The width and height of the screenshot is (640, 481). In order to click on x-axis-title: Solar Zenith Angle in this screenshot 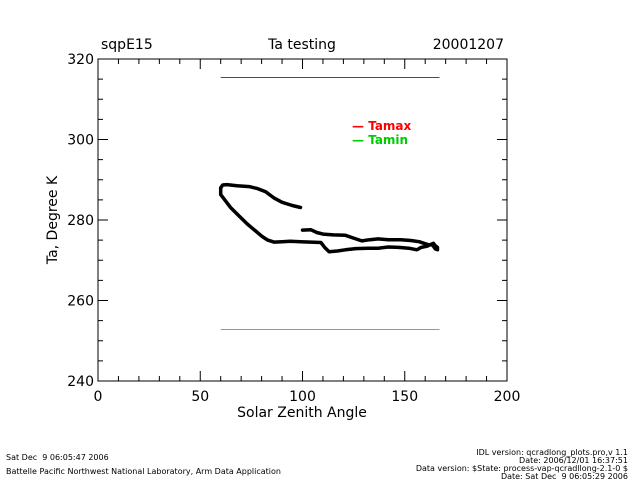, I will do `click(302, 413)`.